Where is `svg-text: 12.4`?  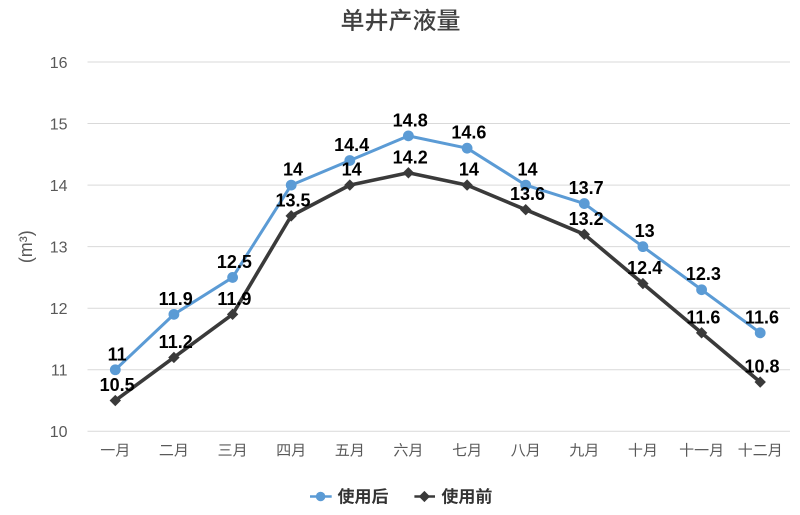
svg-text: 12.4 is located at coordinates (644, 268).